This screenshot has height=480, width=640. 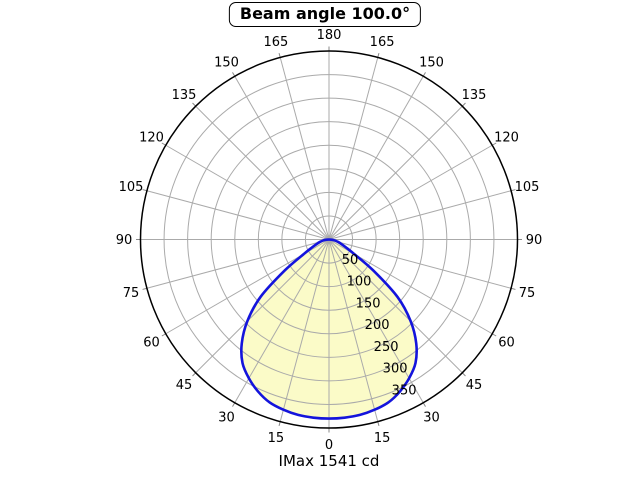 I want to click on radial-label: 100, so click(x=359, y=282).